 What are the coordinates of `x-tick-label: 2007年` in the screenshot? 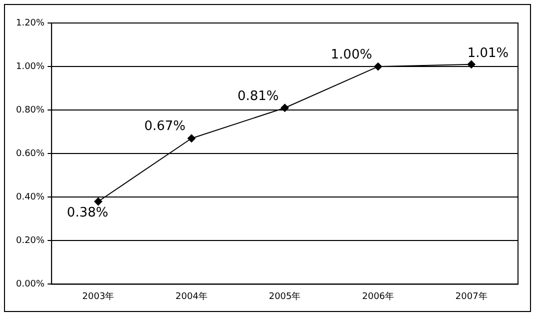 It's located at (471, 296).